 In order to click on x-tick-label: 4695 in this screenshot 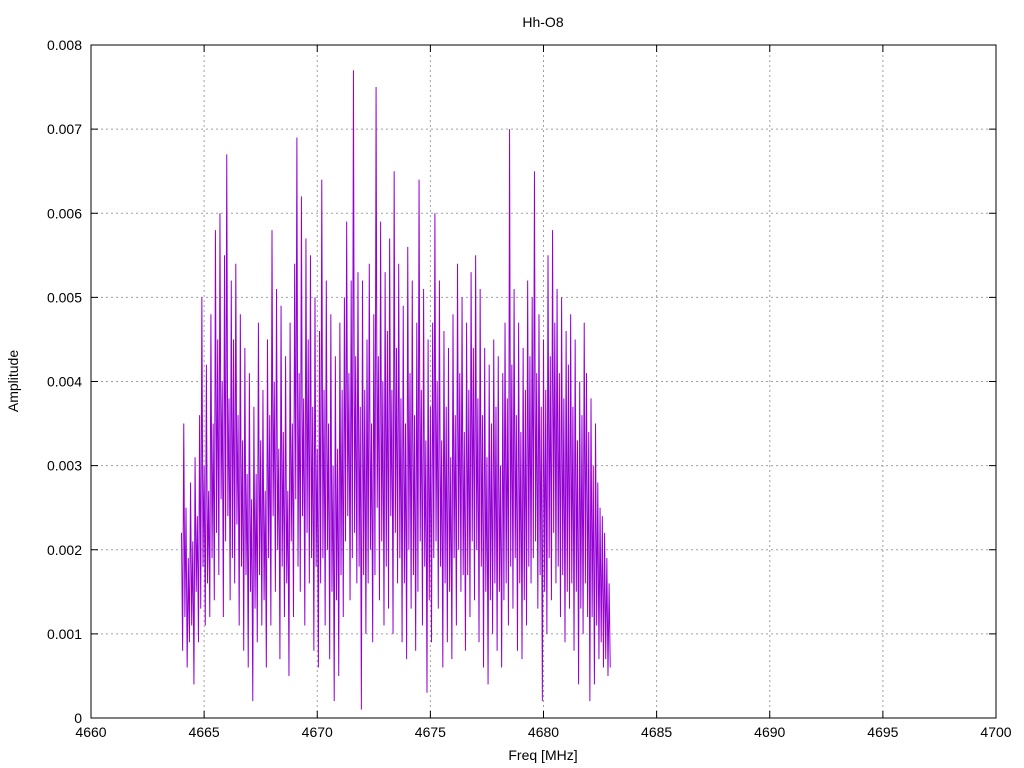, I will do `click(882, 732)`.